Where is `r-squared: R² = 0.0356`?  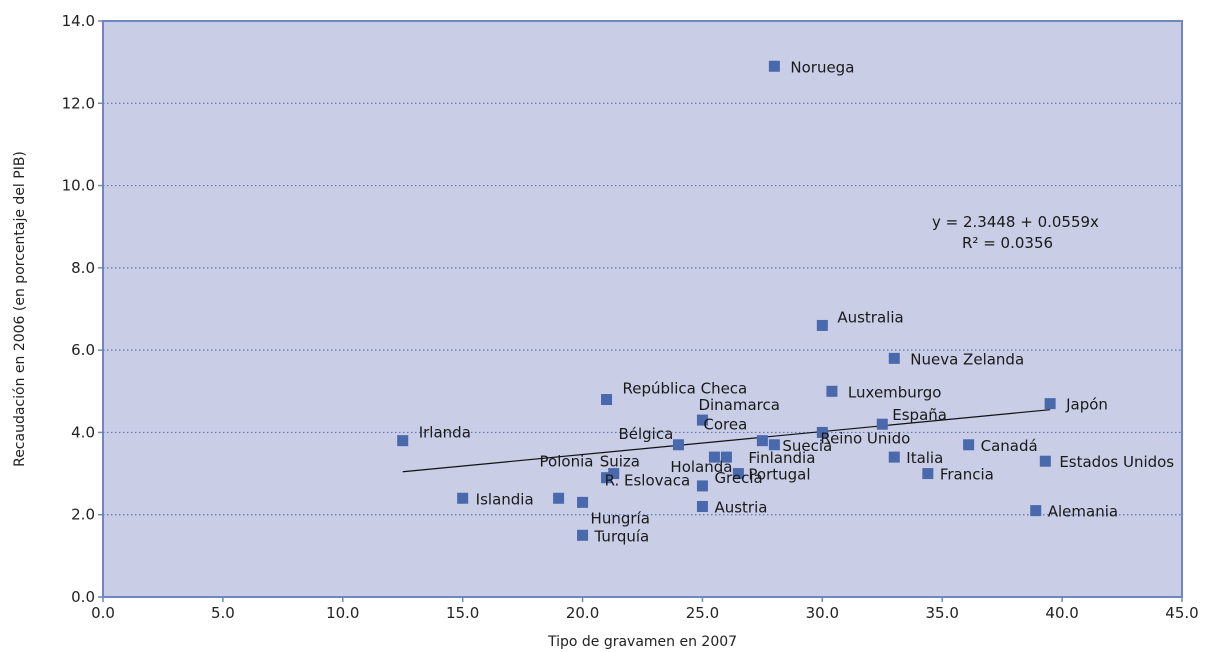 r-squared: R² = 0.0356 is located at coordinates (1007, 243).